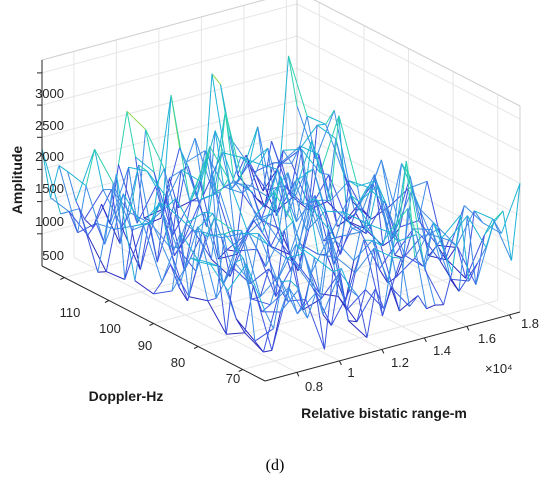 This screenshot has height=488, width=550. What do you see at coordinates (49, 156) in the screenshot?
I see `z-tick-label: 2000` at bounding box center [49, 156].